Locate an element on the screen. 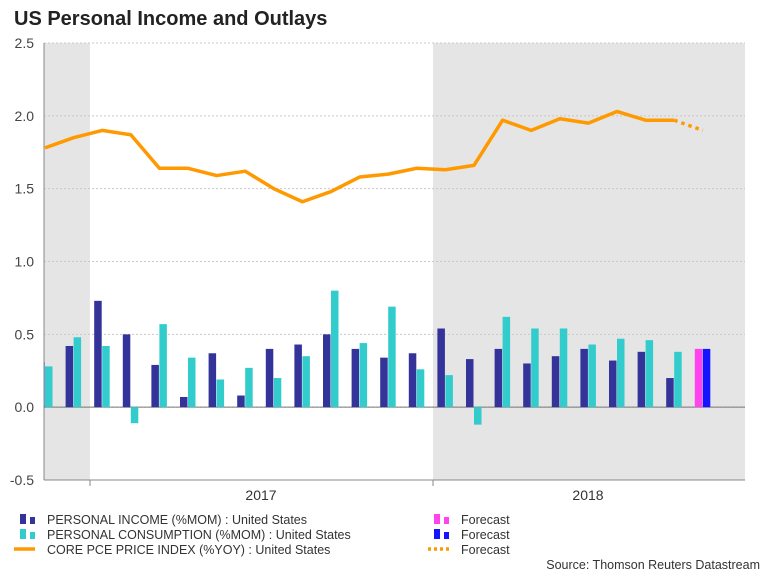 Image resolution: width=768 pixels, height=581 pixels. x-tick-label: 2018 is located at coordinates (587, 495).